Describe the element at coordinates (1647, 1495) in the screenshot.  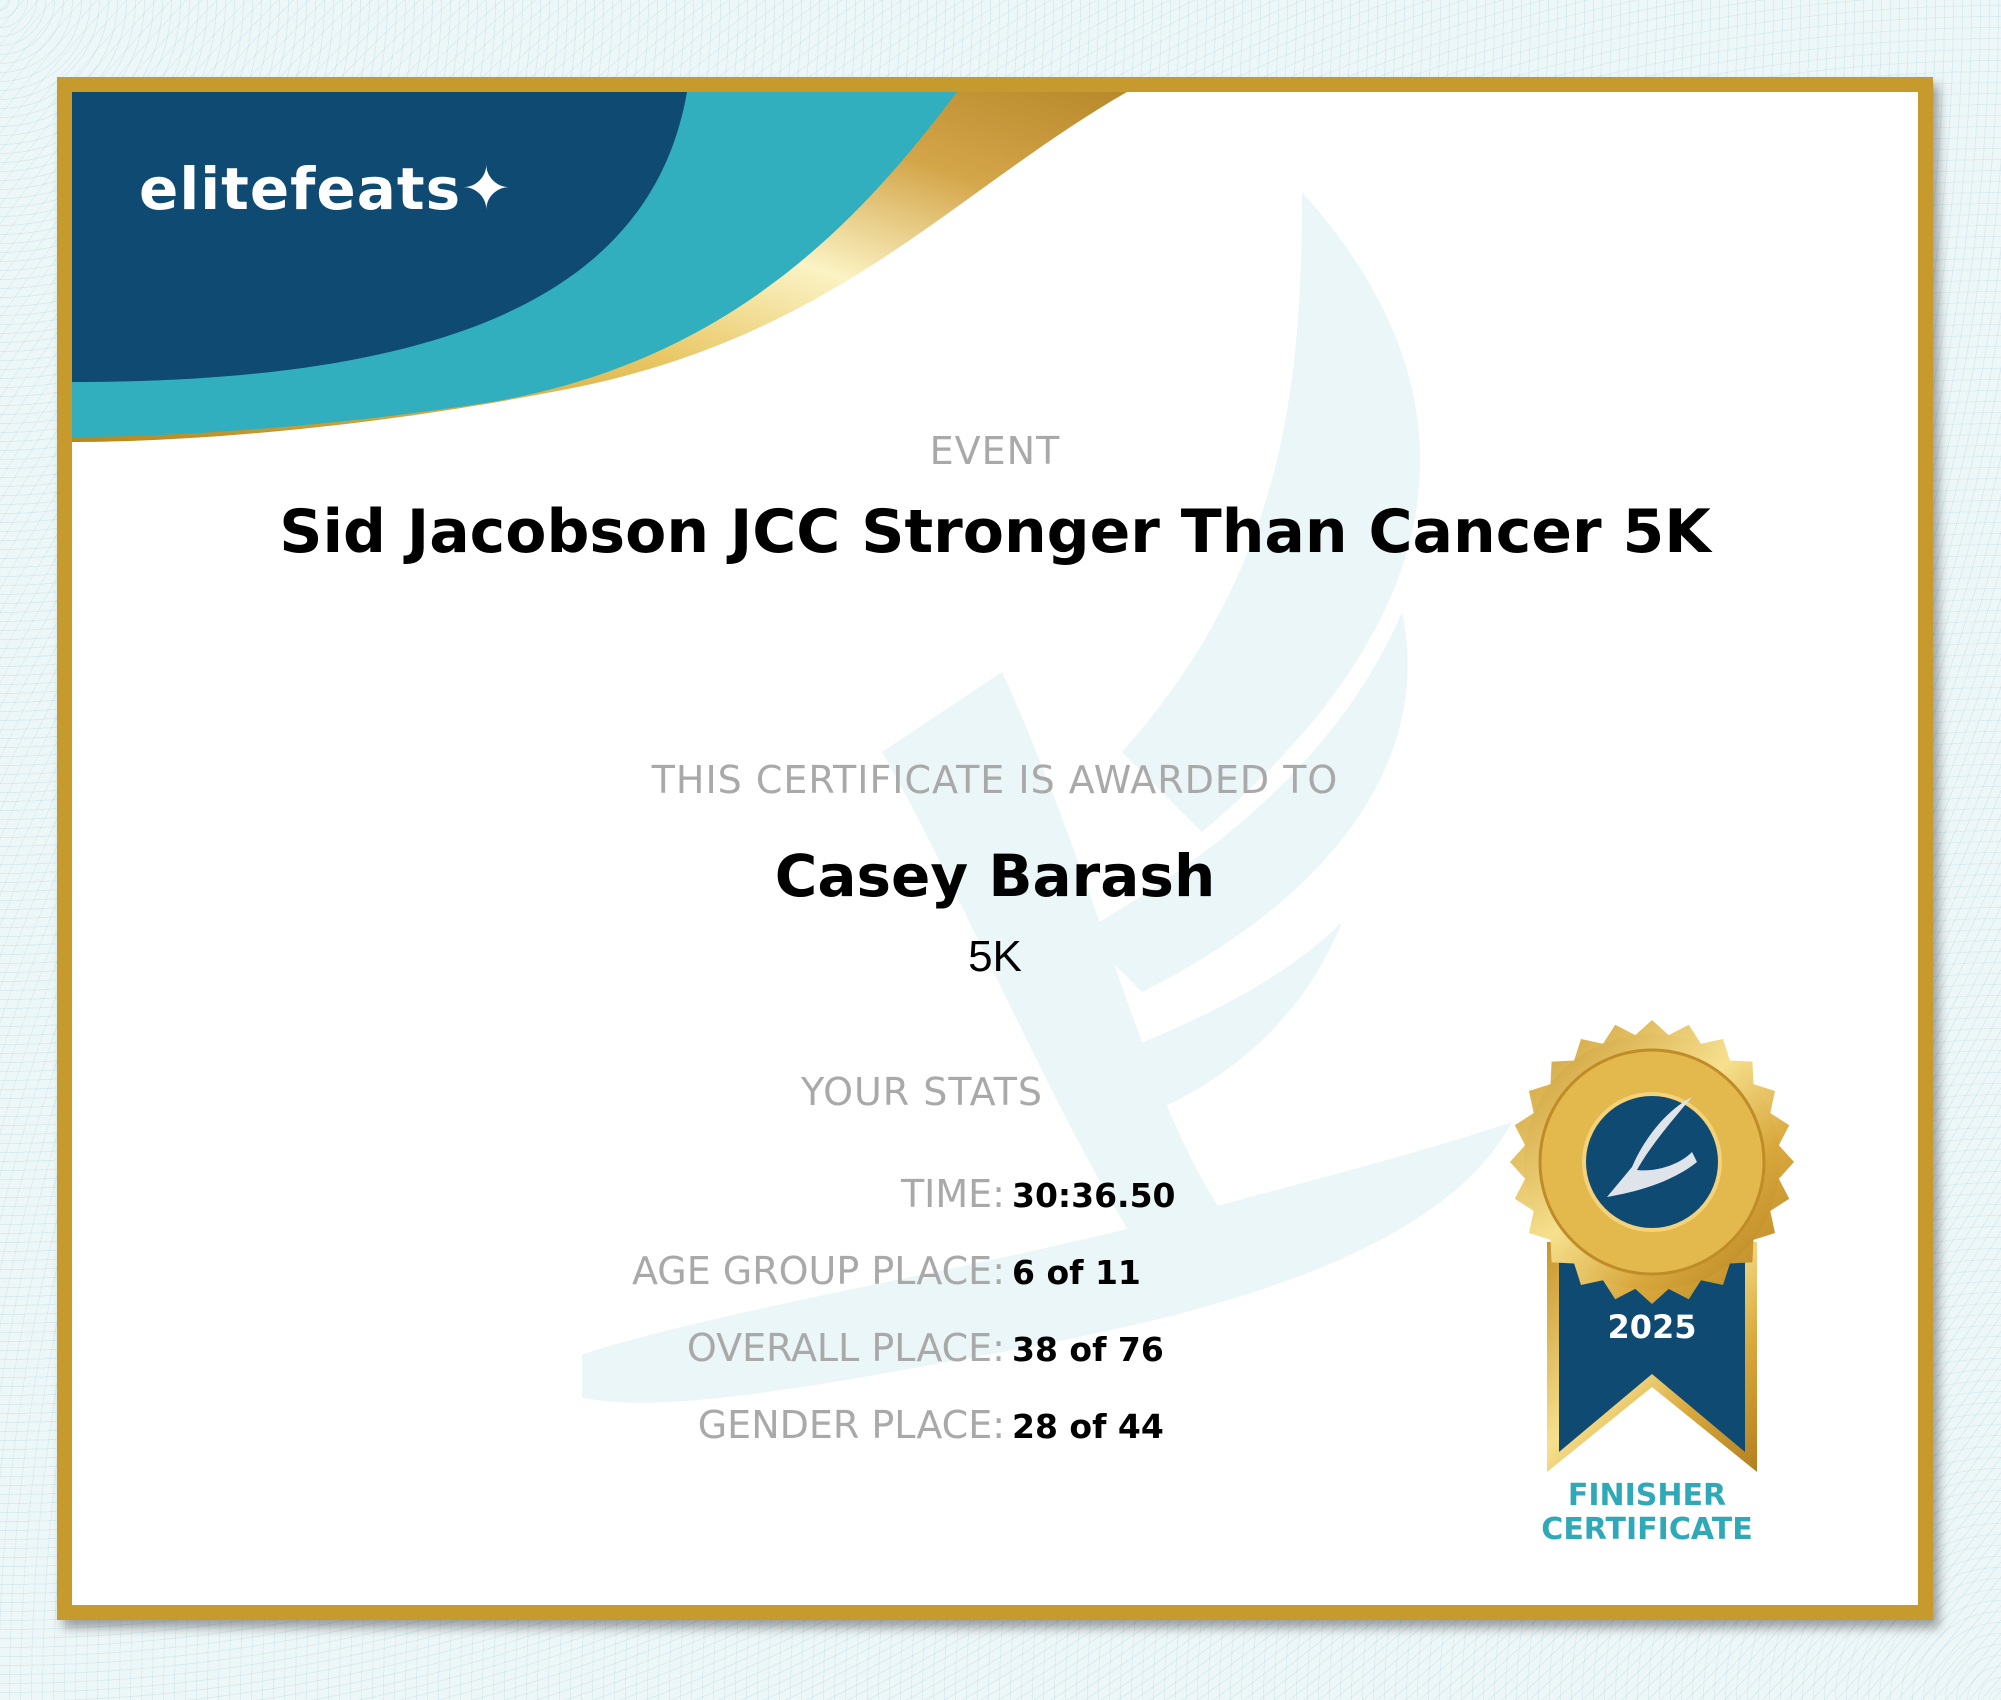
I see `badge-line1: FINISHER` at that location.